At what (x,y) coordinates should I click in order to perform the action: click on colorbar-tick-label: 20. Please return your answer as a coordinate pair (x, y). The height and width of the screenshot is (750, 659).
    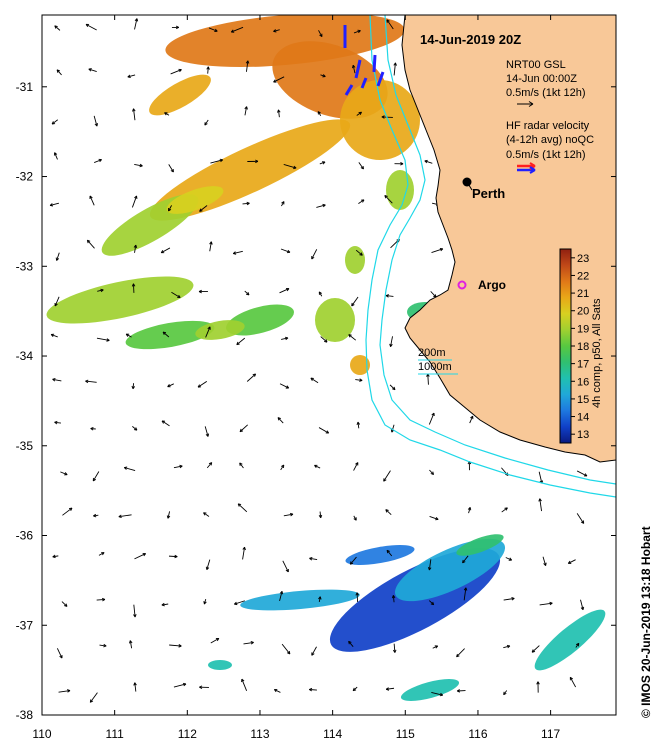
    Looking at the image, I should click on (583, 312).